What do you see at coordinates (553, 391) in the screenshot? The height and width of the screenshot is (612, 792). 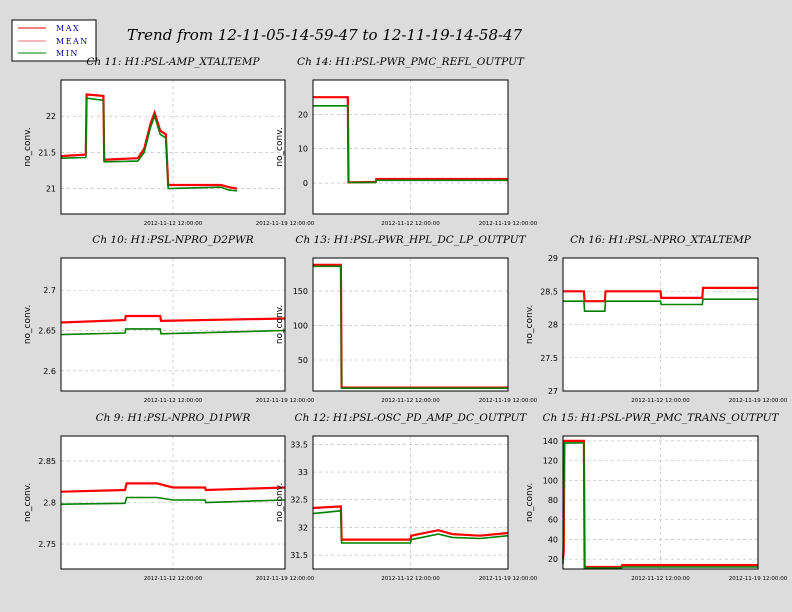 I see `y-tick-label: 27` at bounding box center [553, 391].